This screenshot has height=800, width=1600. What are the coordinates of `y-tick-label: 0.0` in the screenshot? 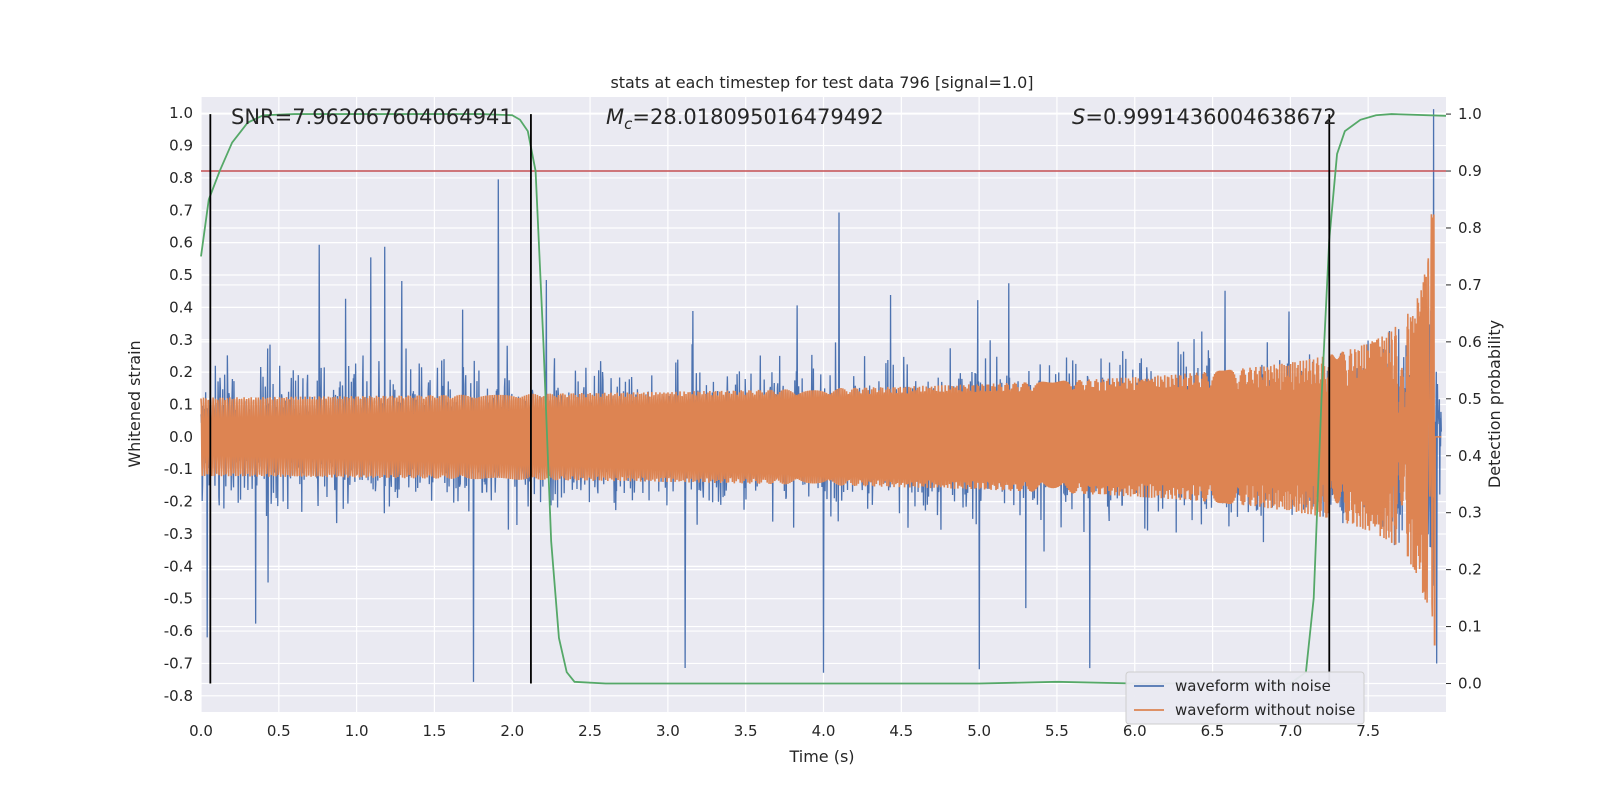 It's located at (181, 437).